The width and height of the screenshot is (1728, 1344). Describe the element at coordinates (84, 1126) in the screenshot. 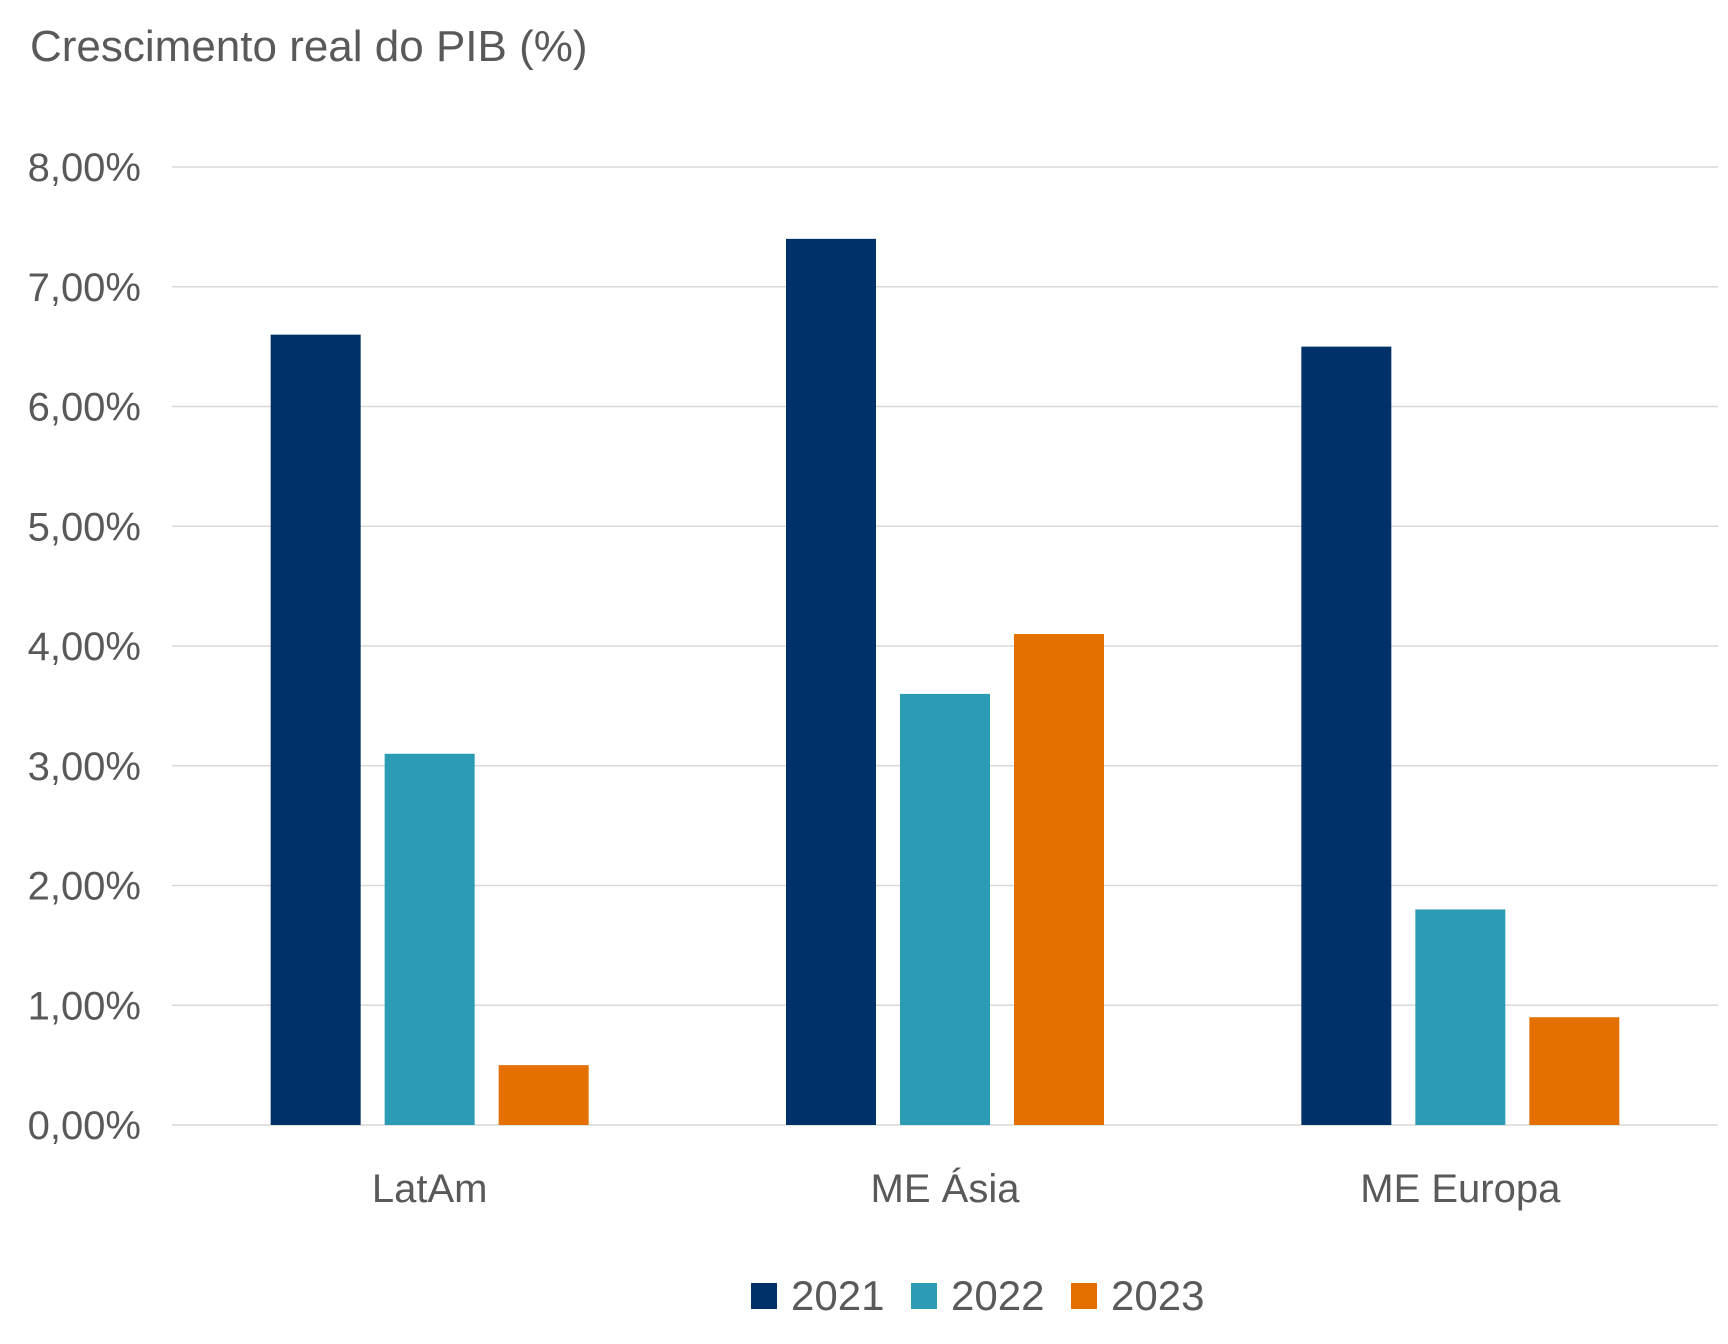

I see `y-tick-label: 0,00%` at that location.